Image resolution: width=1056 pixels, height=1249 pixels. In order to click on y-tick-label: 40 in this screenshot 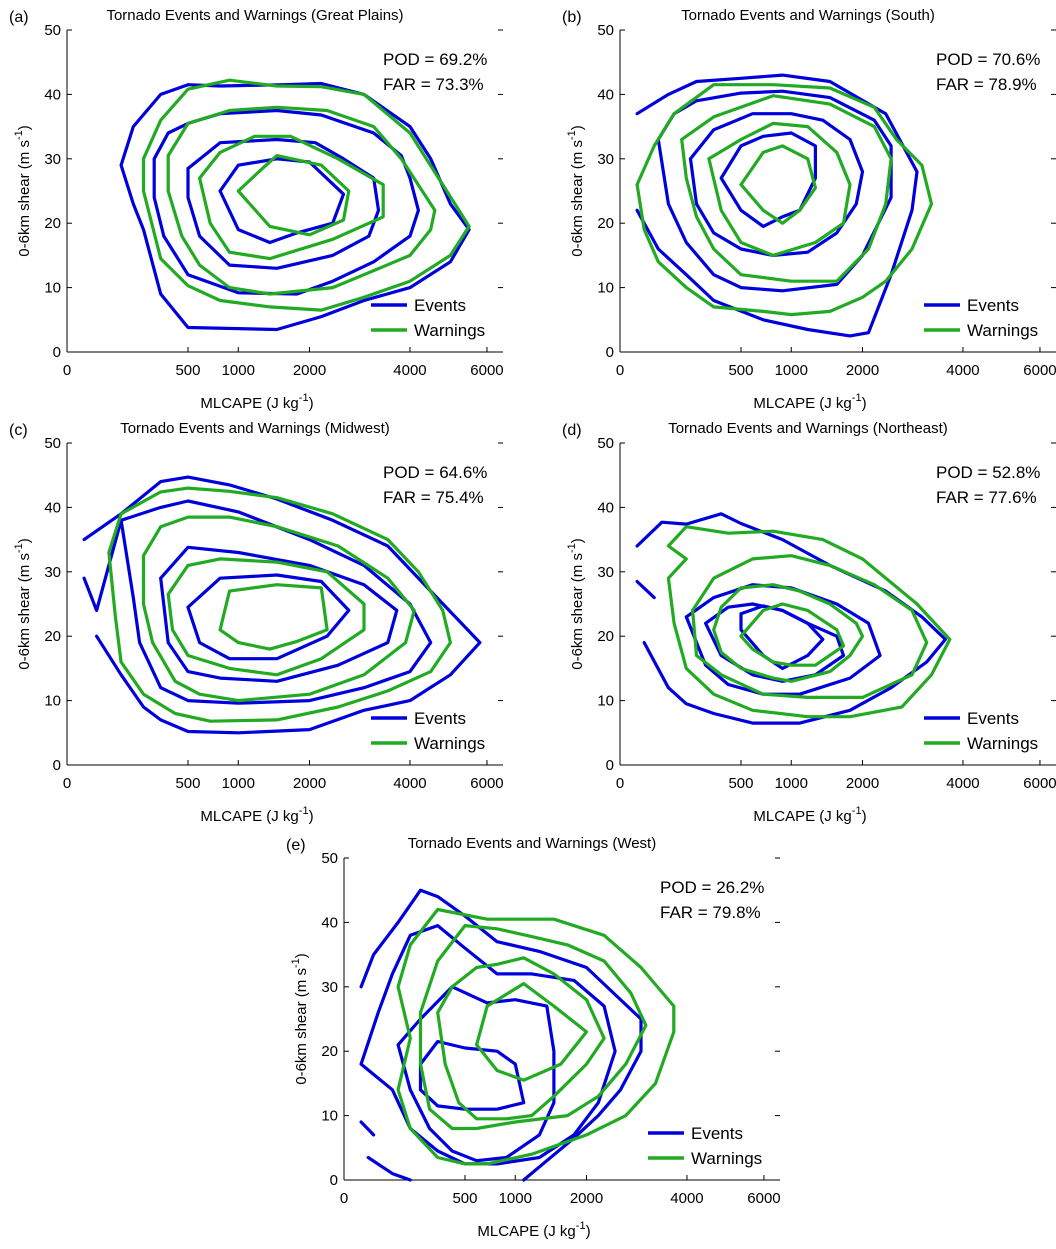, I will do `click(605, 94)`.